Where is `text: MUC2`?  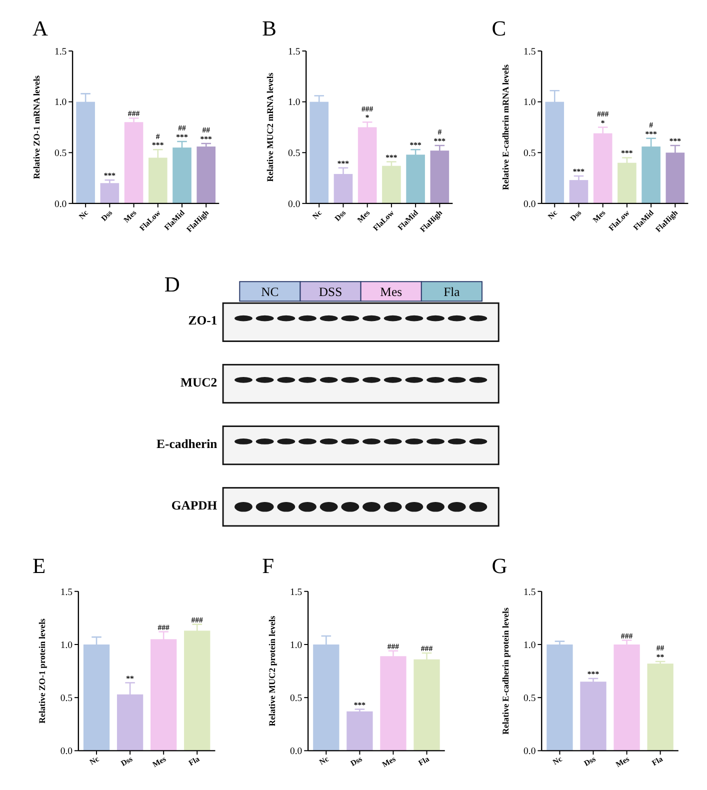 text: MUC2 is located at coordinates (199, 382).